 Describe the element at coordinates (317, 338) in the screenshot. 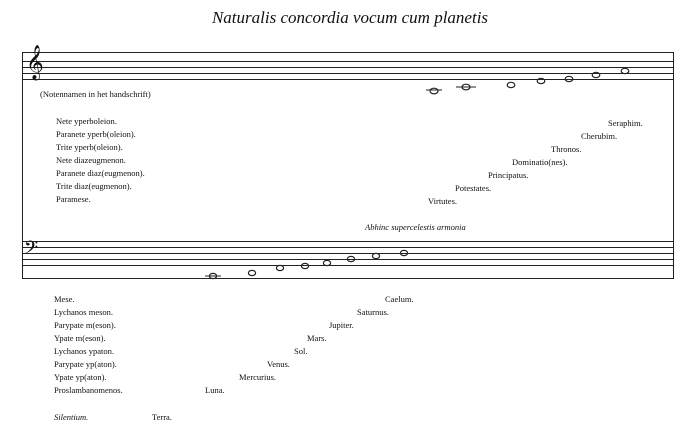

I see `lower-right-label: Mars.` at that location.